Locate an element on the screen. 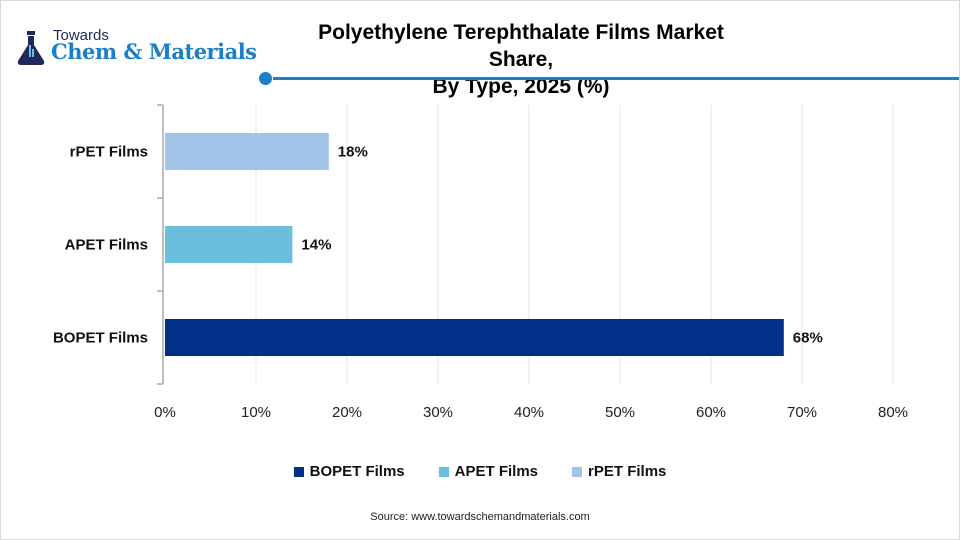 The height and width of the screenshot is (540, 960). source-text: Source: www.towardschemandmaterials.com is located at coordinates (480, 517).